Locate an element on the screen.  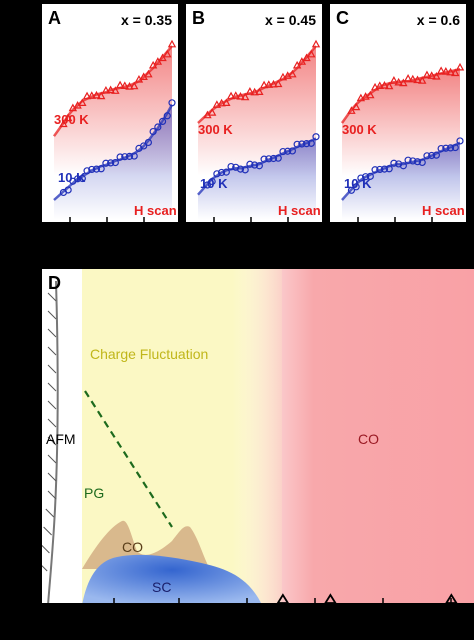
panel-c-doping-label: x = 0.6 is located at coordinates (438, 20).